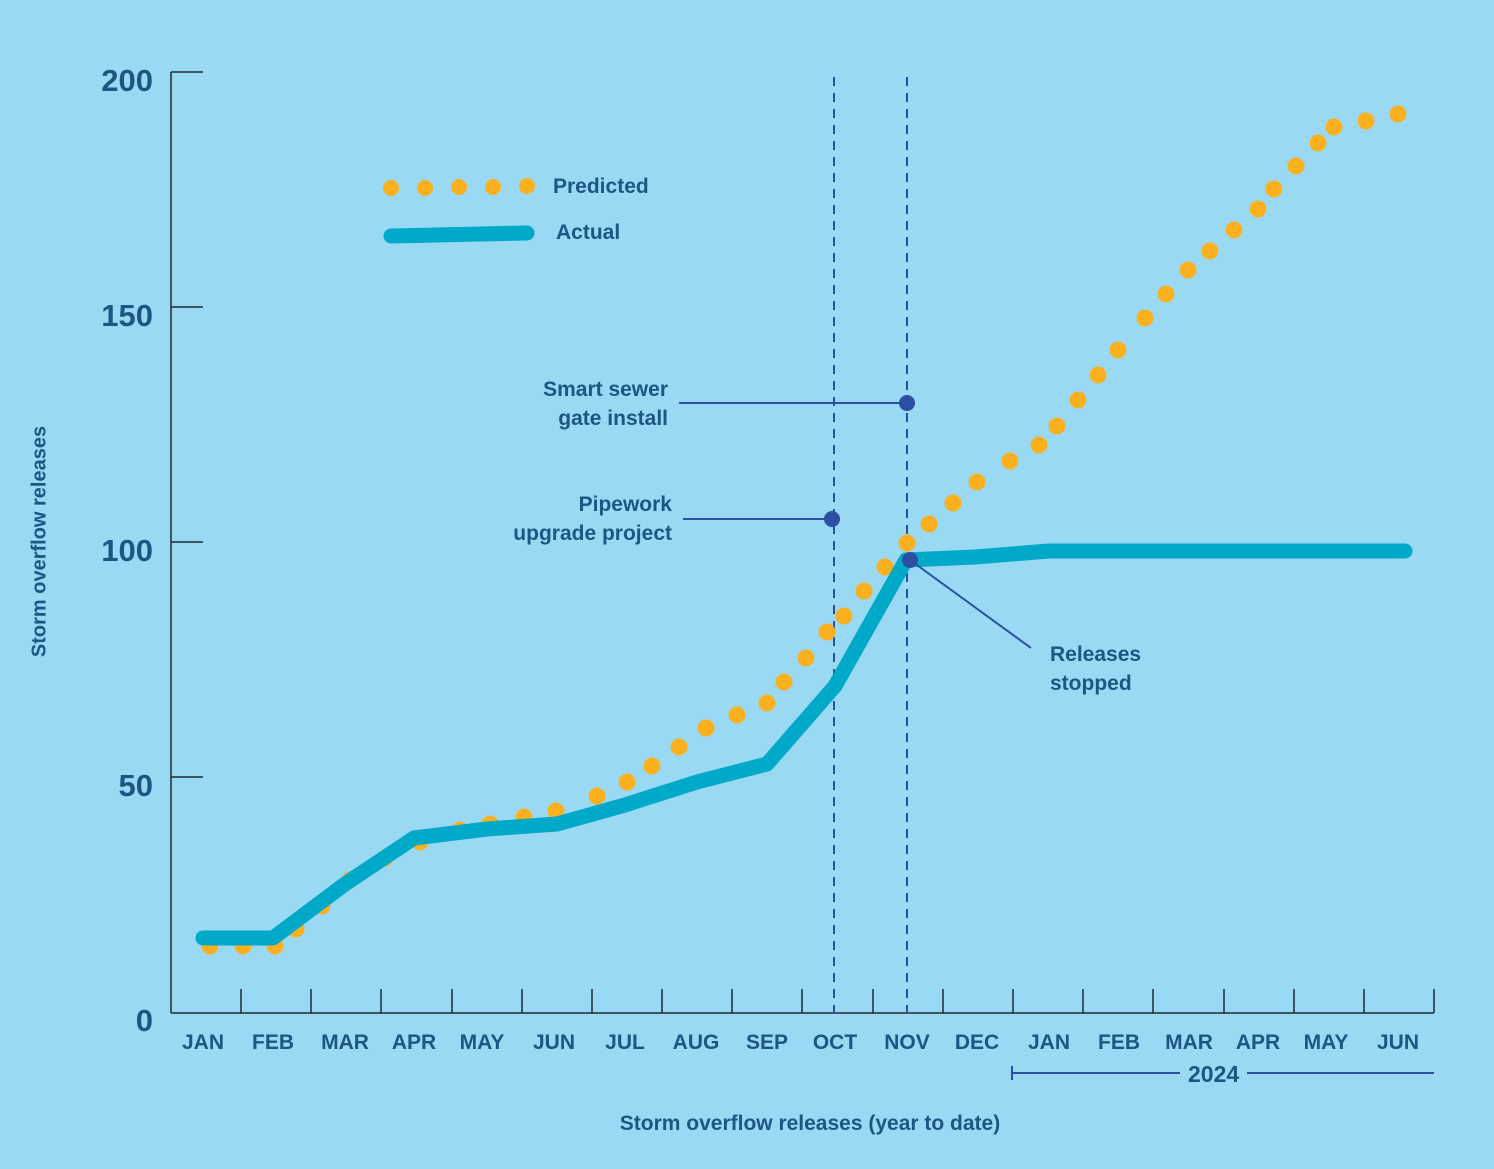 The image size is (1494, 1169). What do you see at coordinates (977, 1042) in the screenshot?
I see `x-tick-label: DEC` at bounding box center [977, 1042].